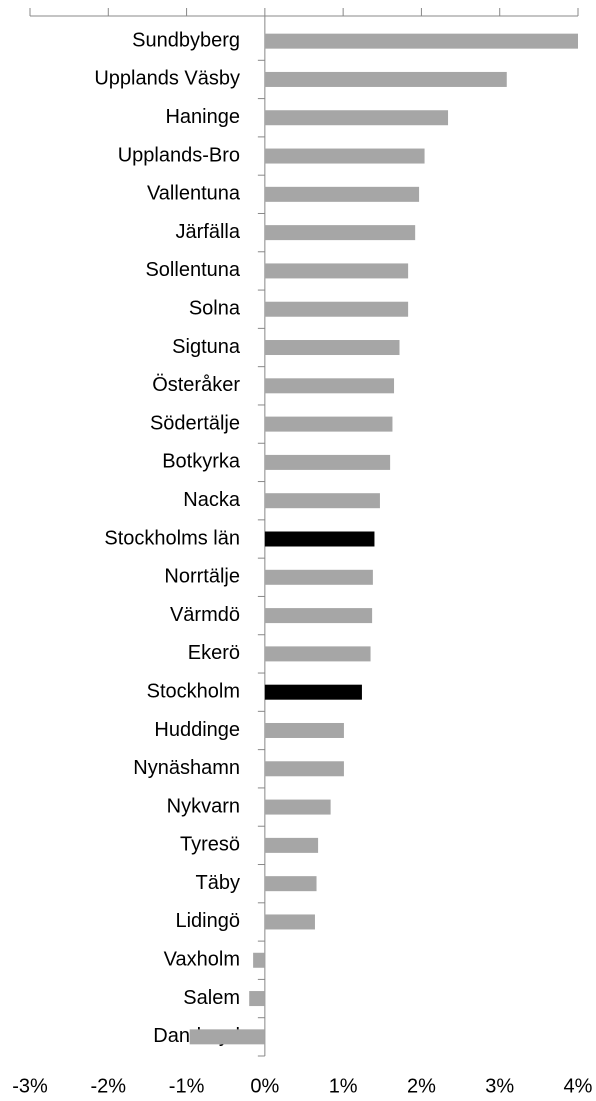  I want to click on x-tick-label: -1%, so click(187, 1086).